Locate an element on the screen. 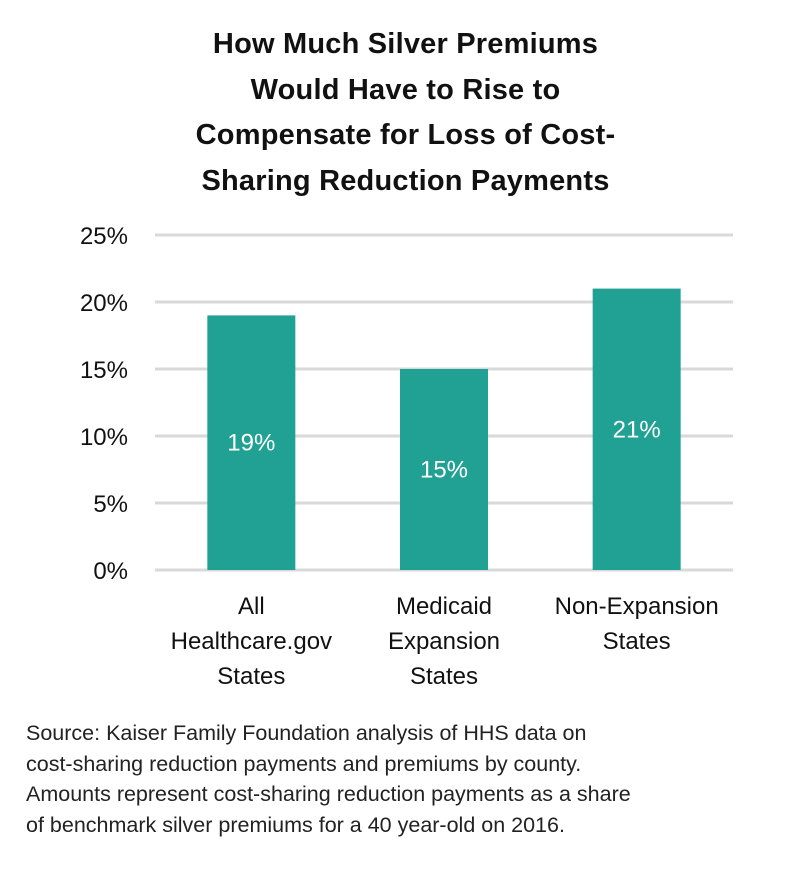 Image resolution: width=811 pixels, height=875 pixels. y-tick-label: 20% is located at coordinates (104, 303).